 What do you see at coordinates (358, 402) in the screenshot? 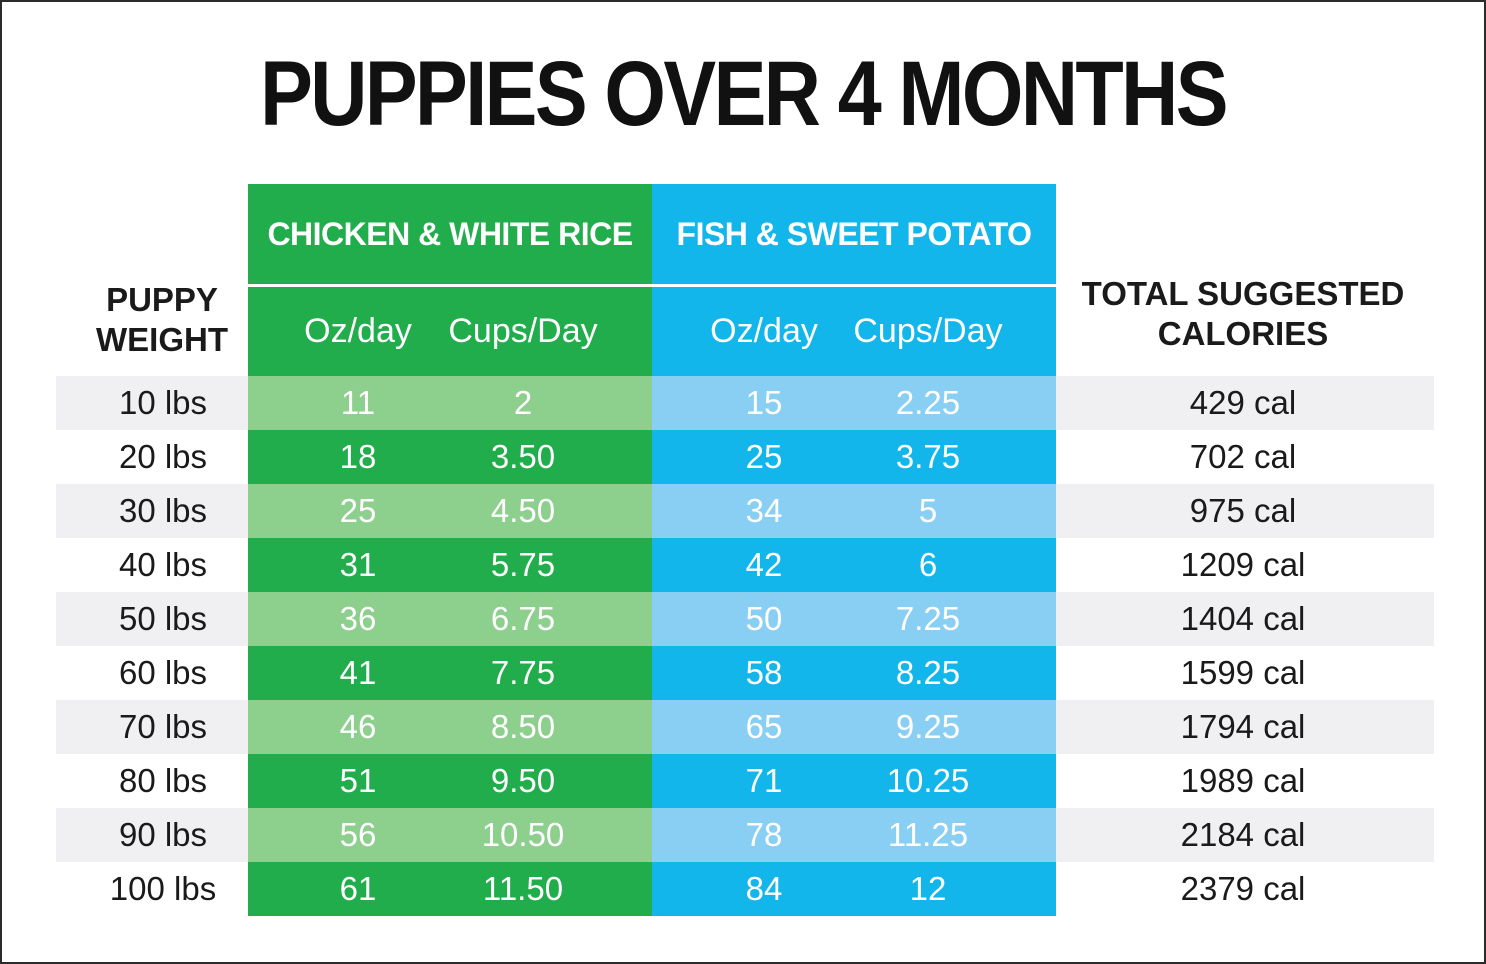
I see `cell-chicken-oz: 11` at bounding box center [358, 402].